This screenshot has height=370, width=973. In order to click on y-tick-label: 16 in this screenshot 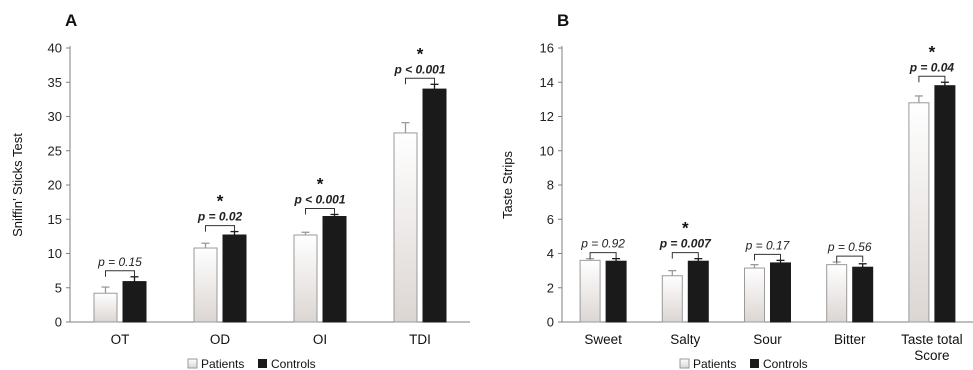, I will do `click(547, 48)`.